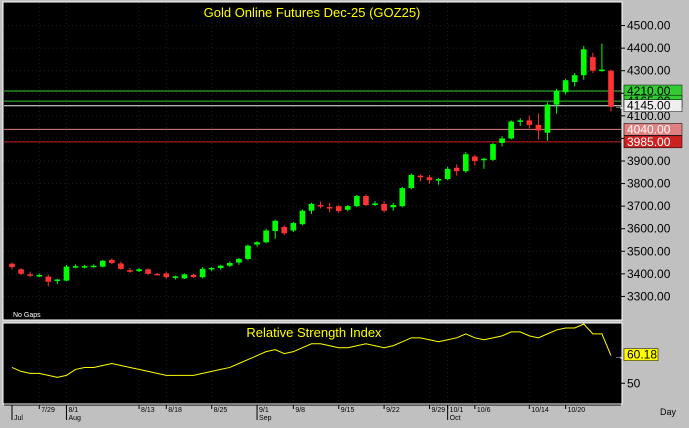  I want to click on rsi-tick-label: 50, so click(634, 383).